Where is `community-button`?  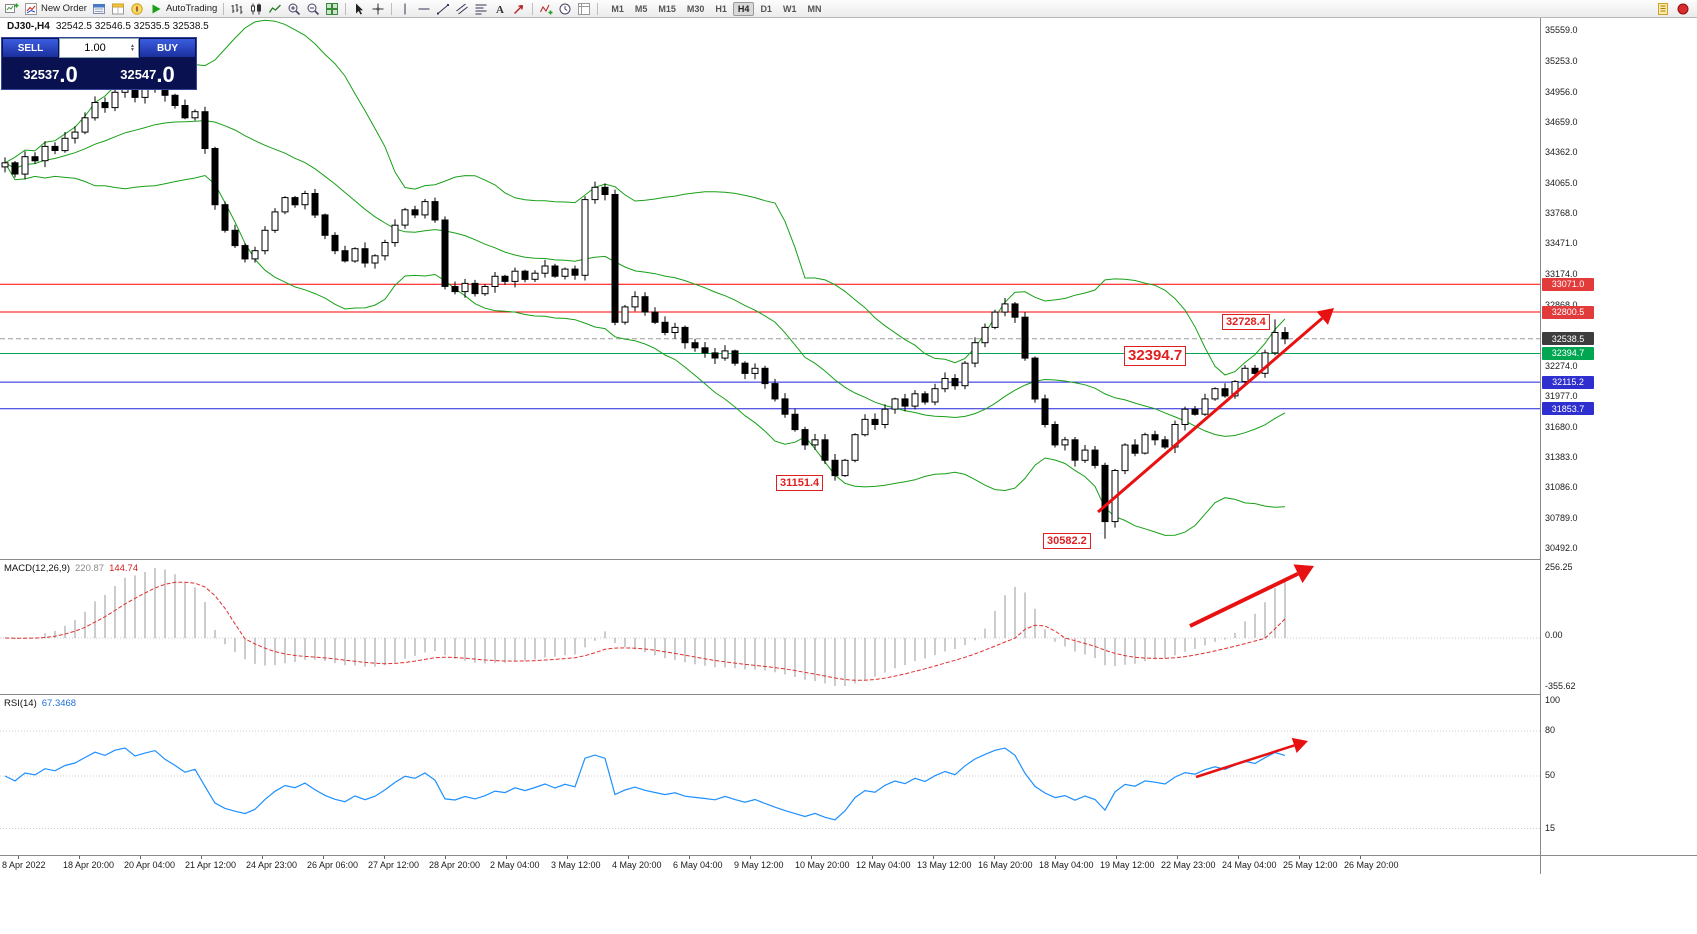
community-button is located at coordinates (1683, 9).